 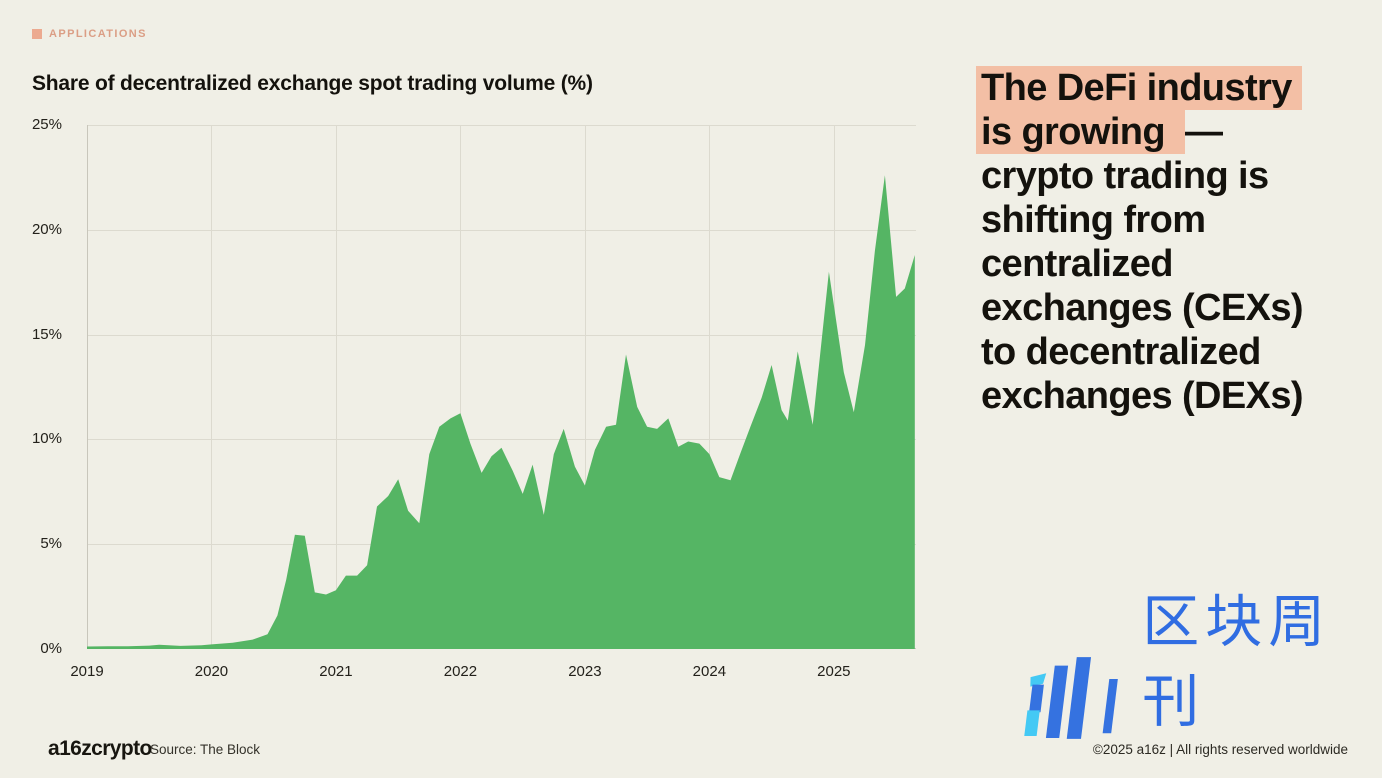 I want to click on a16zcrypto-logo: a16zcrypto, so click(x=100, y=748).